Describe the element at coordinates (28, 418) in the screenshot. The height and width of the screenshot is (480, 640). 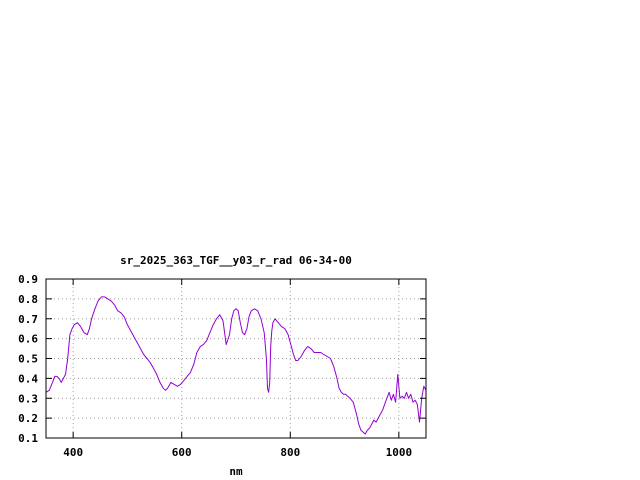
I see `y-tick-label: 0.2` at that location.